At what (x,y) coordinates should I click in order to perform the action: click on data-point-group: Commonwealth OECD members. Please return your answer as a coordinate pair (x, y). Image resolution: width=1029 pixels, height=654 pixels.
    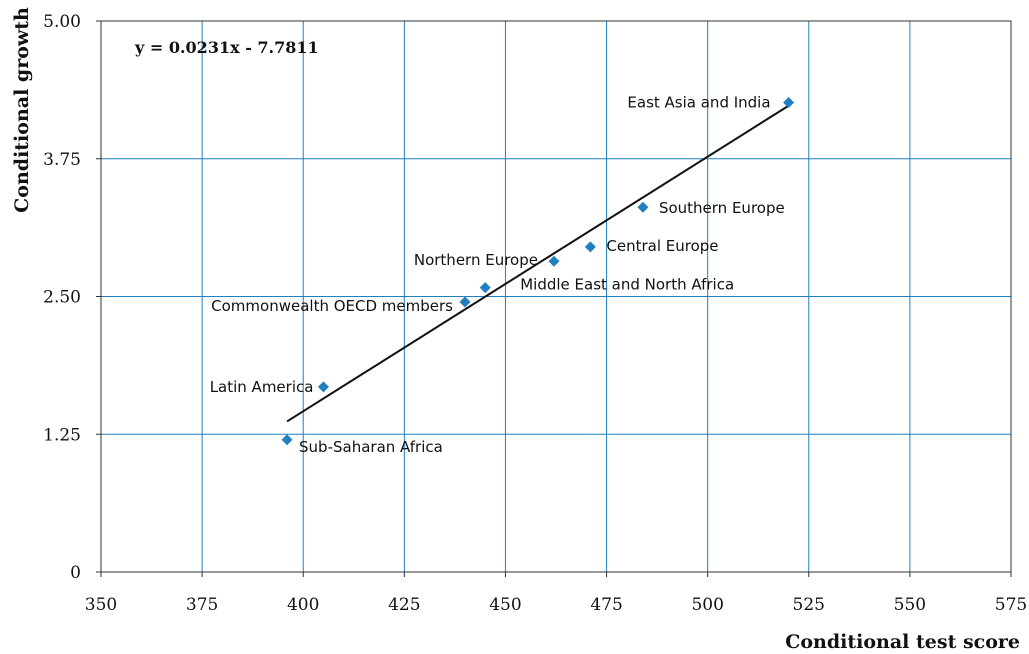
    Looking at the image, I should click on (341, 305).